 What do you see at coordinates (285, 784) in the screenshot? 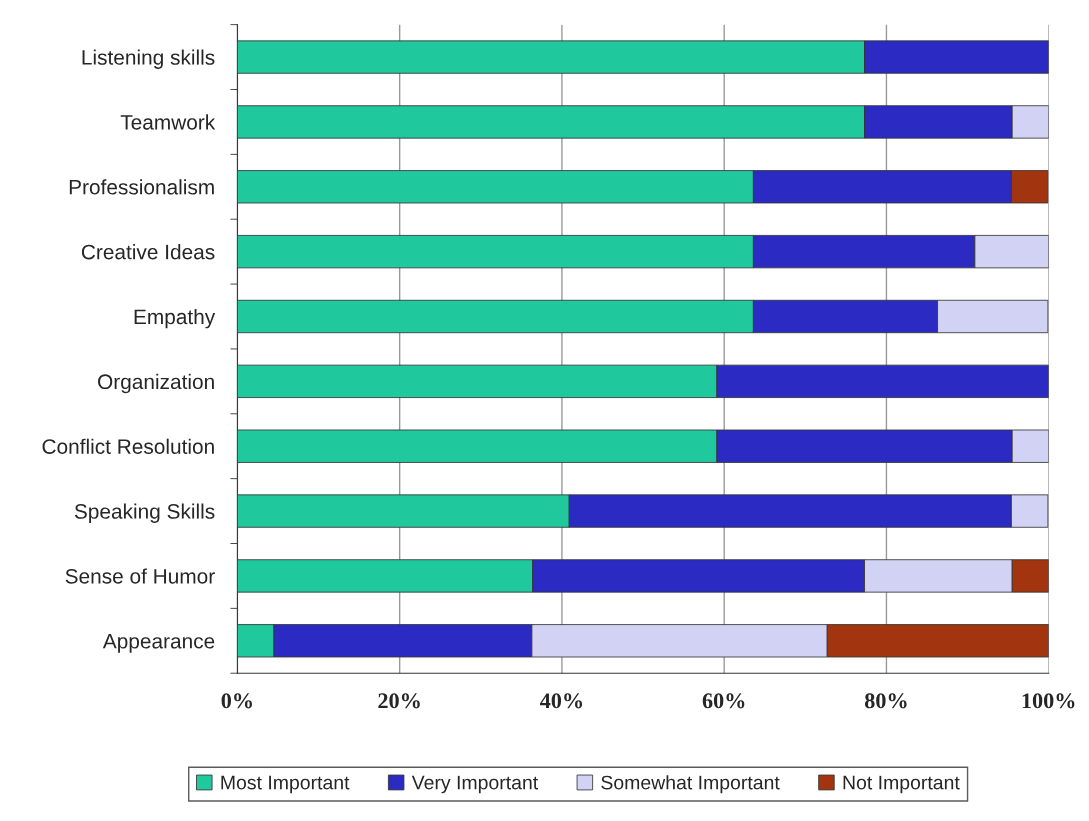
I see `legend-label: Most Important` at bounding box center [285, 784].